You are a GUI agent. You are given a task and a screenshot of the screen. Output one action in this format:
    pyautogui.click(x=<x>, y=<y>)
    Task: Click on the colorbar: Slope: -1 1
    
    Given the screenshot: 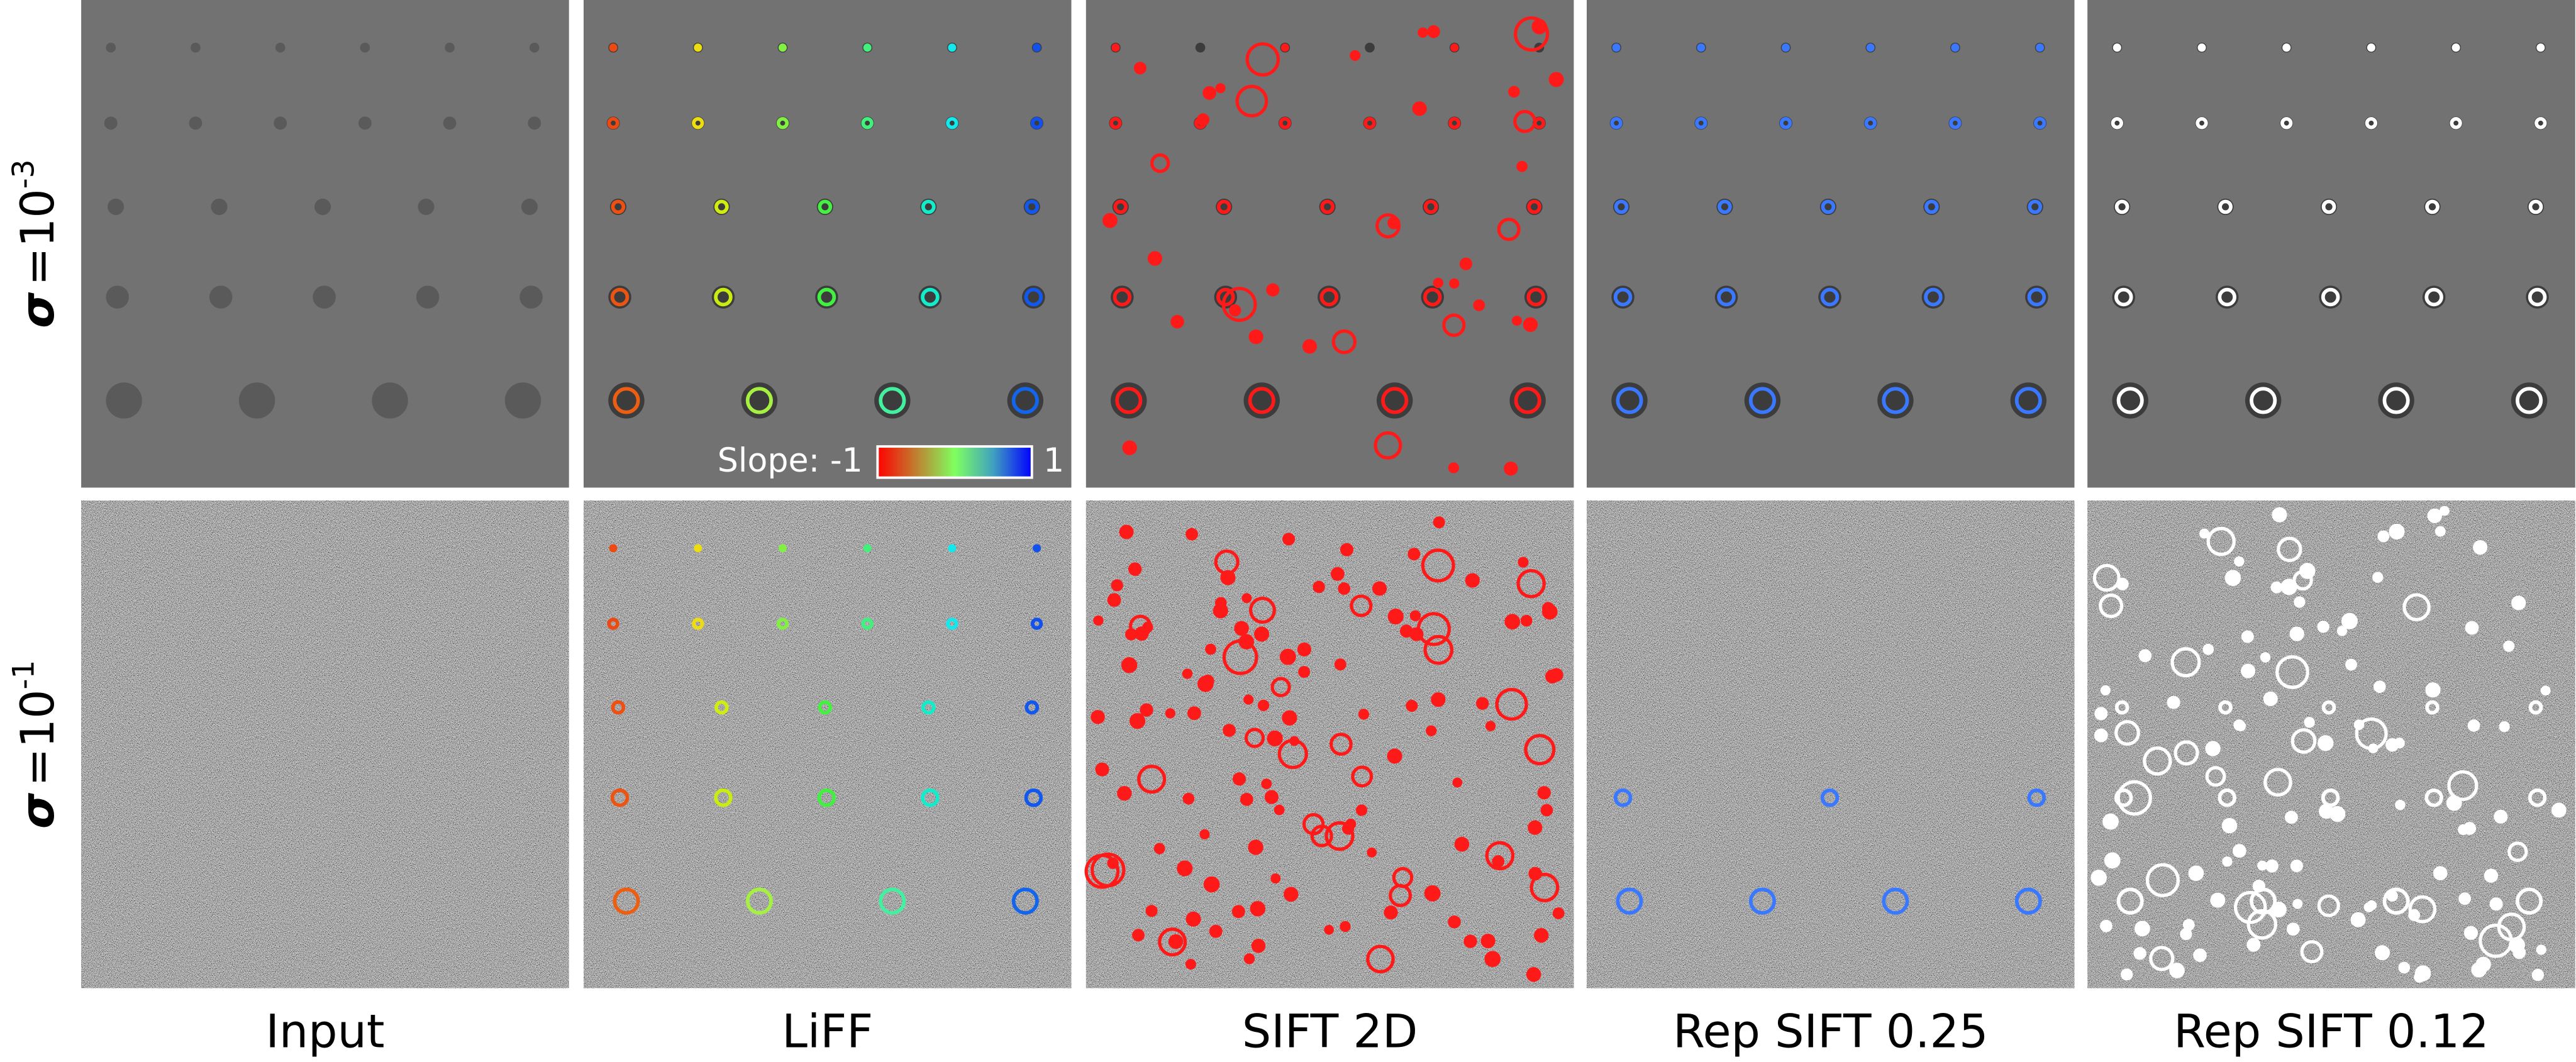 What is the action you would take?
    pyautogui.click(x=891, y=461)
    